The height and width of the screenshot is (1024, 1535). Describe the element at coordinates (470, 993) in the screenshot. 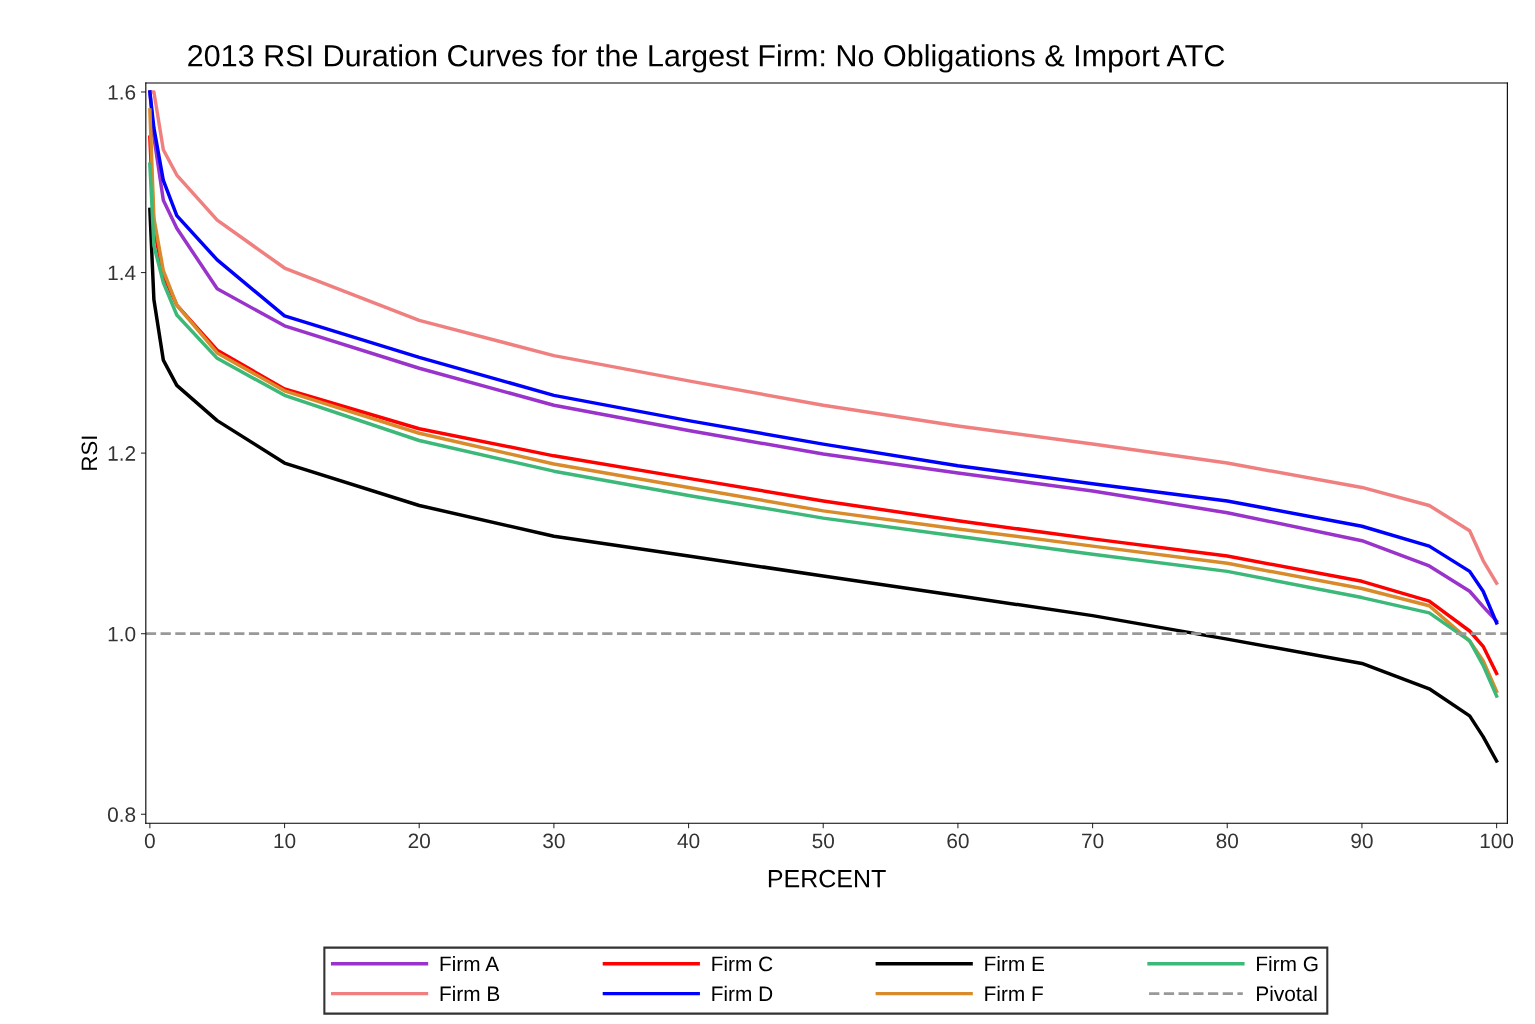

I see `legend-label: Firm B` at that location.